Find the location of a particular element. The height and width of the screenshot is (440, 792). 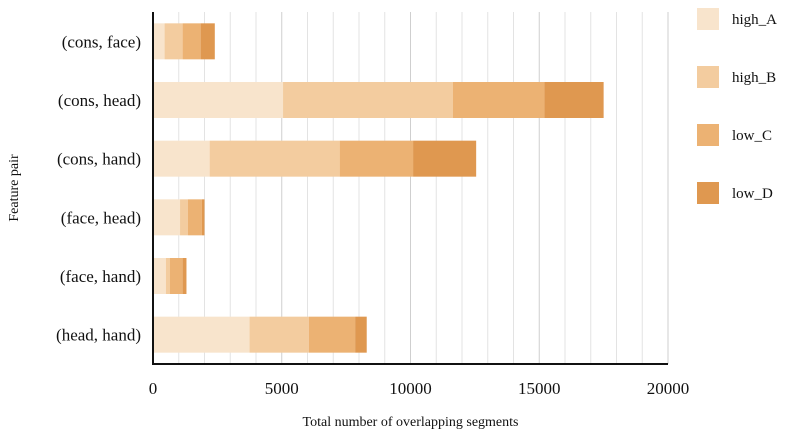

legend-swatch-low-C is located at coordinates (708, 135).